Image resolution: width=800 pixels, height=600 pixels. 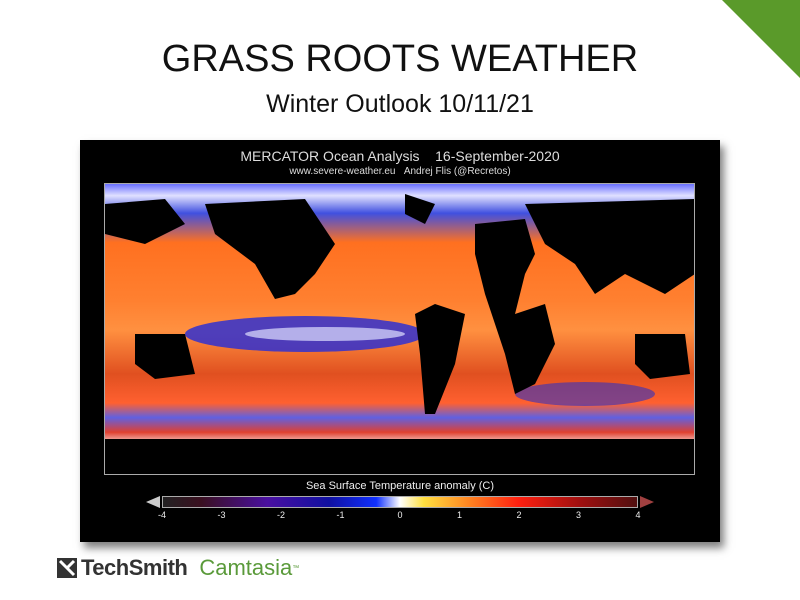 I want to click on colorbar-tick: 3, so click(x=578, y=515).